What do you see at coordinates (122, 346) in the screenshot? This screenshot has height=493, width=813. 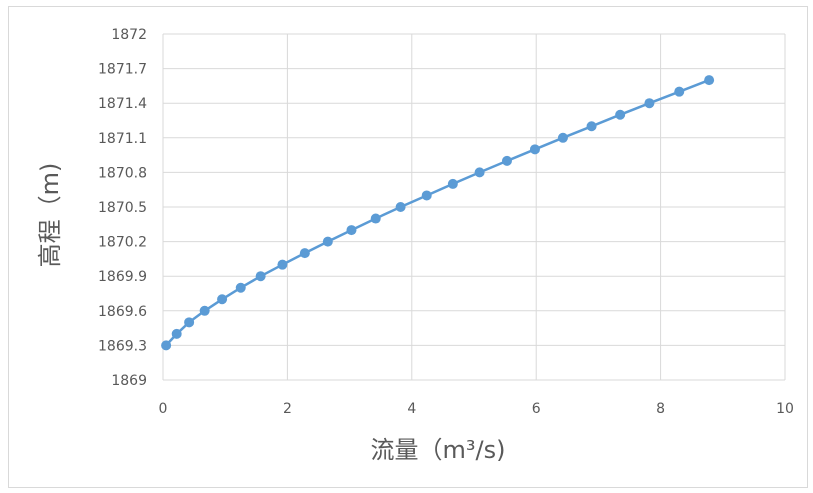 I see `y-tick-label: 1869.3` at bounding box center [122, 346].